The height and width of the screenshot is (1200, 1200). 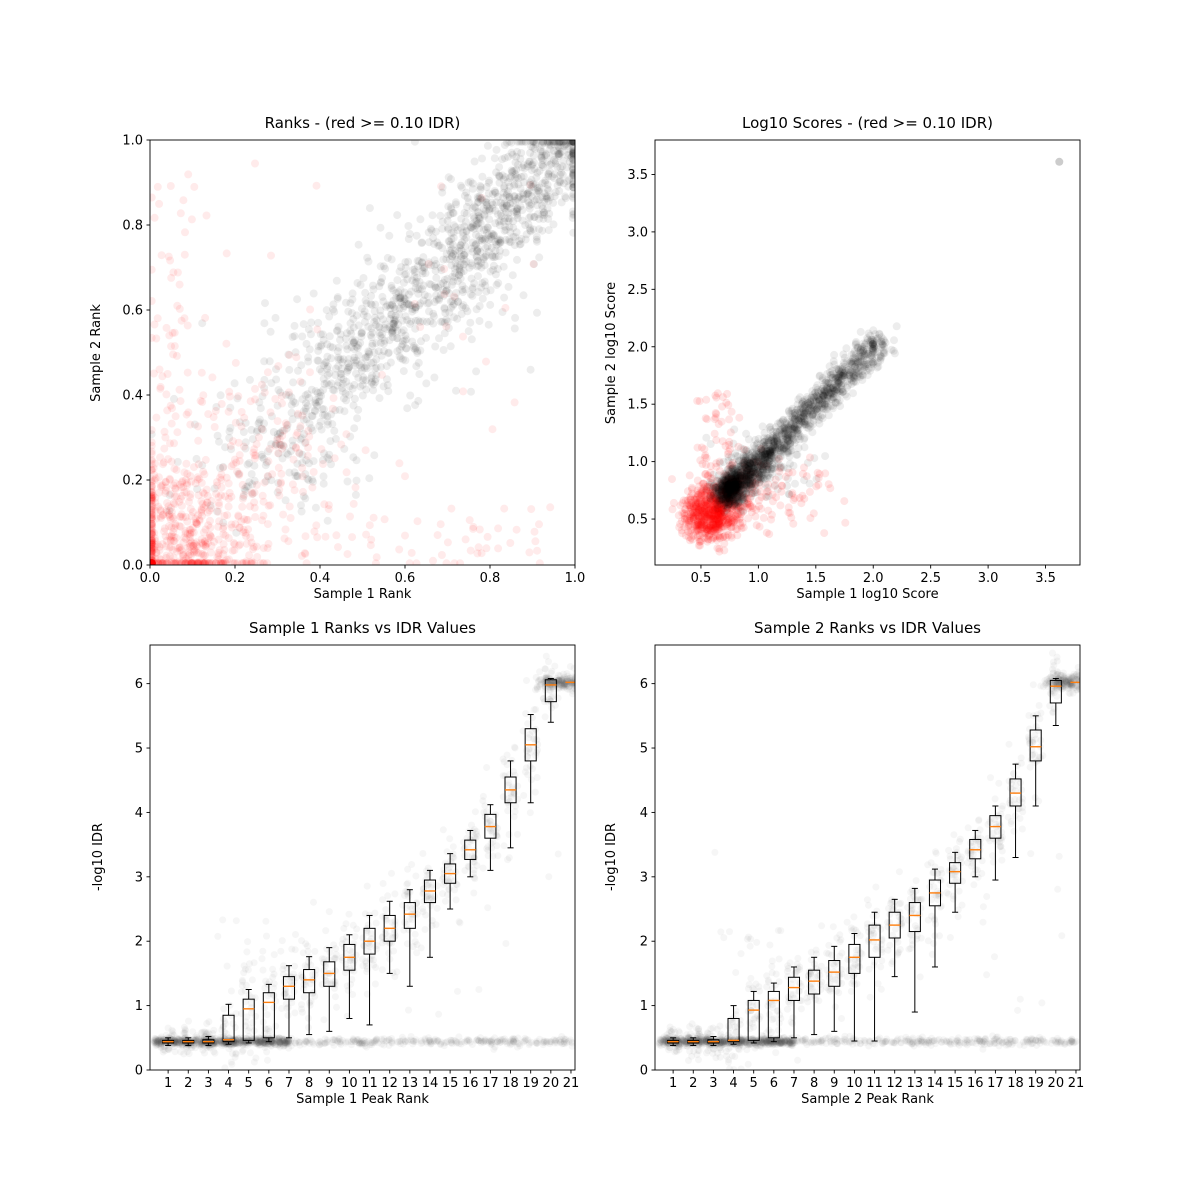 I want to click on ranks-xaxis-label: Sample 1 Rank, so click(x=362, y=594).